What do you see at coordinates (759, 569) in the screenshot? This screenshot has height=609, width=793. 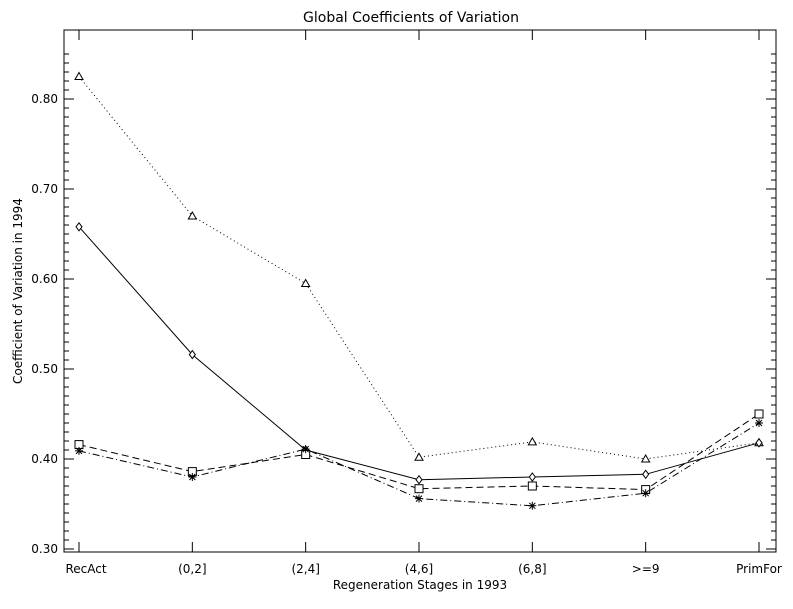 I see `x-tick-label: PrimFor` at bounding box center [759, 569].